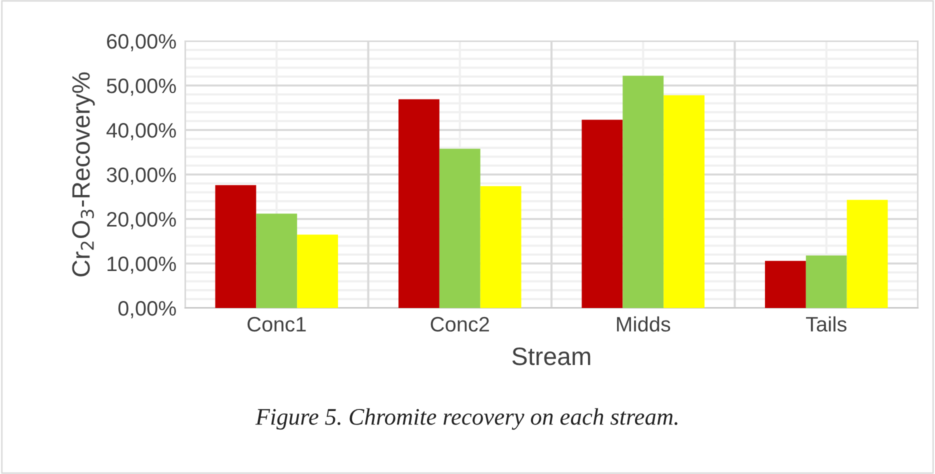 The height and width of the screenshot is (474, 935). What do you see at coordinates (142, 265) in the screenshot?
I see `y-tick-label: 10,00%` at bounding box center [142, 265].